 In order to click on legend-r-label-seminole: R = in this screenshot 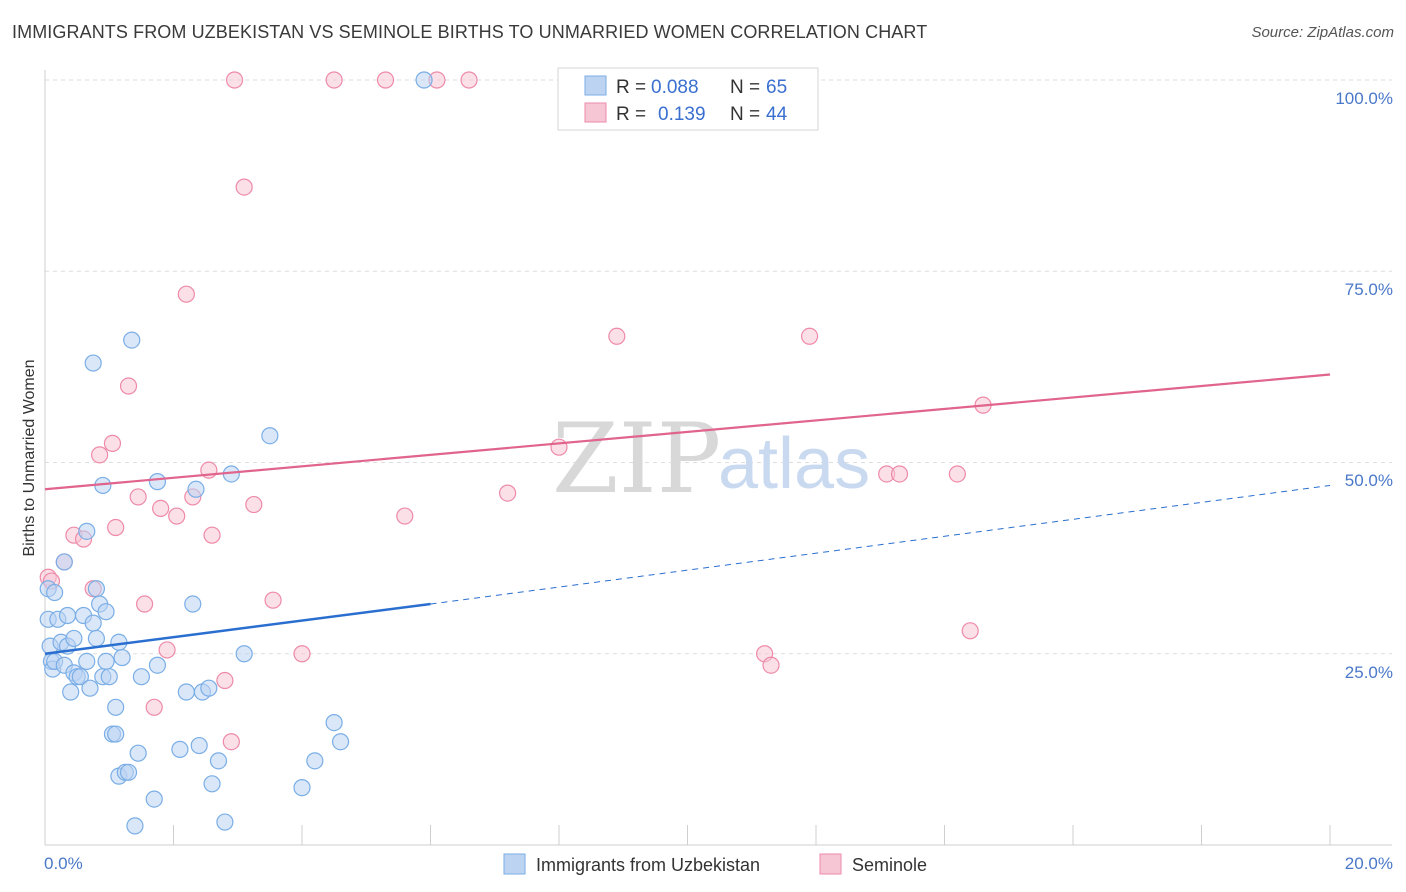, I will do `click(631, 114)`.